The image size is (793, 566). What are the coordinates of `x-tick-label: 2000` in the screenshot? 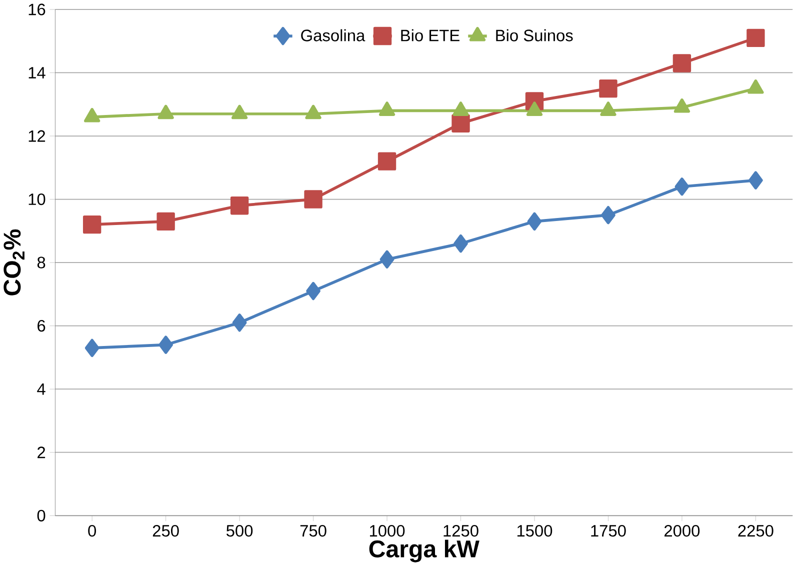 It's located at (682, 530).